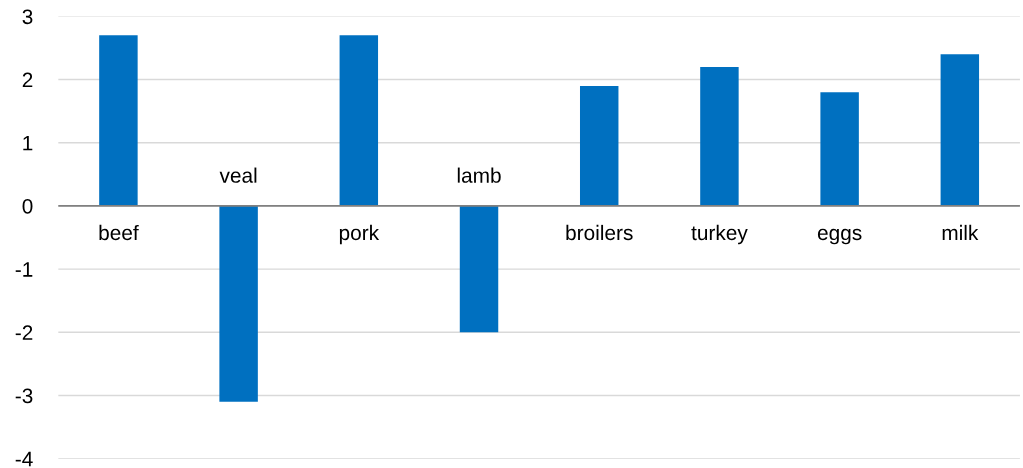 The image size is (1023, 468). I want to click on y-tick-label: -3, so click(24, 396).